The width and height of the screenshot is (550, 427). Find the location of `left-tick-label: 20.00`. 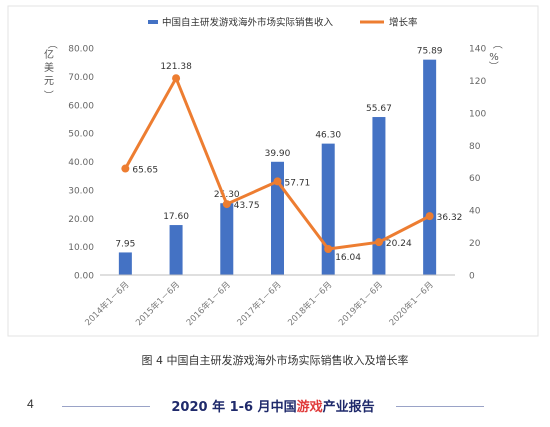

left-tick-label: 20.00 is located at coordinates (81, 220).